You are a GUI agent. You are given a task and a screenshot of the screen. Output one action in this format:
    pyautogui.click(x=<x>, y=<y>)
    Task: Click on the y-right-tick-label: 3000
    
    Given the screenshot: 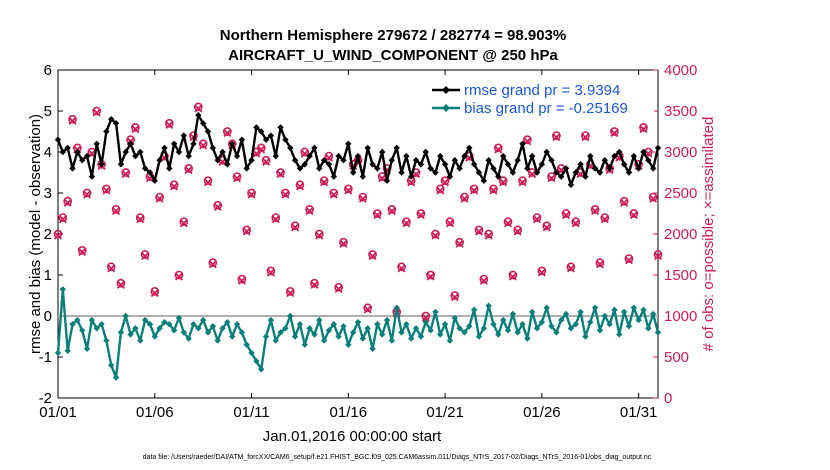 What is the action you would take?
    pyautogui.click(x=680, y=152)
    